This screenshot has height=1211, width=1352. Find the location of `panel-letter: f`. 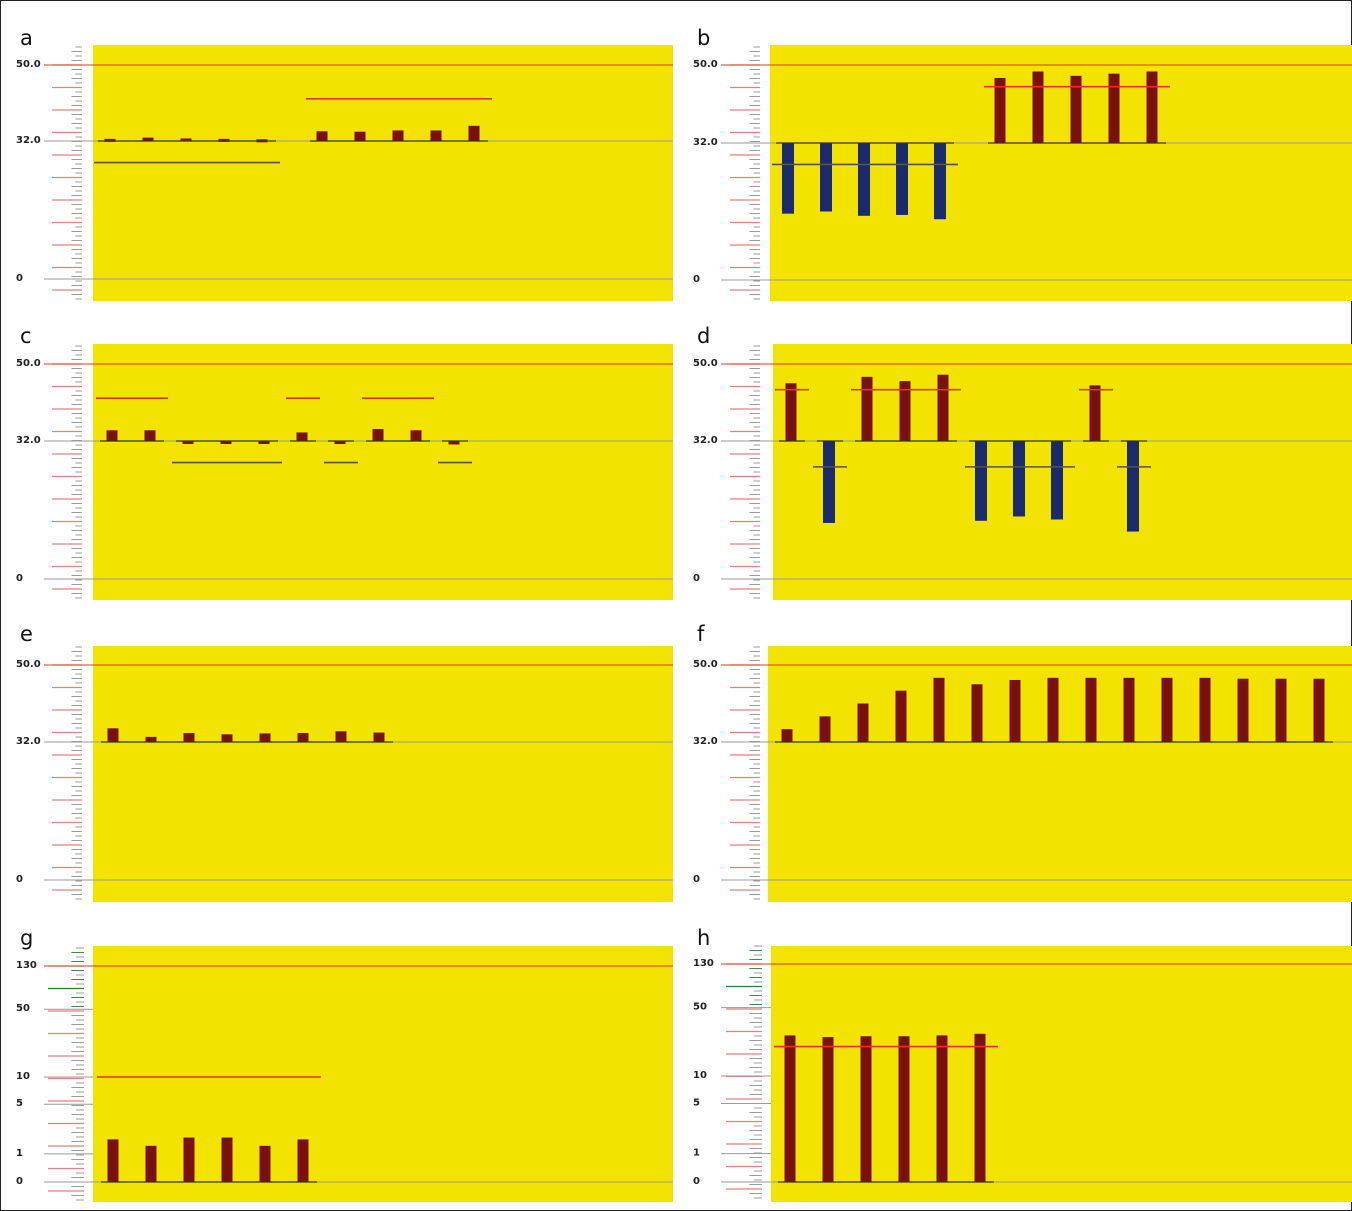

panel-letter: f is located at coordinates (701, 634).